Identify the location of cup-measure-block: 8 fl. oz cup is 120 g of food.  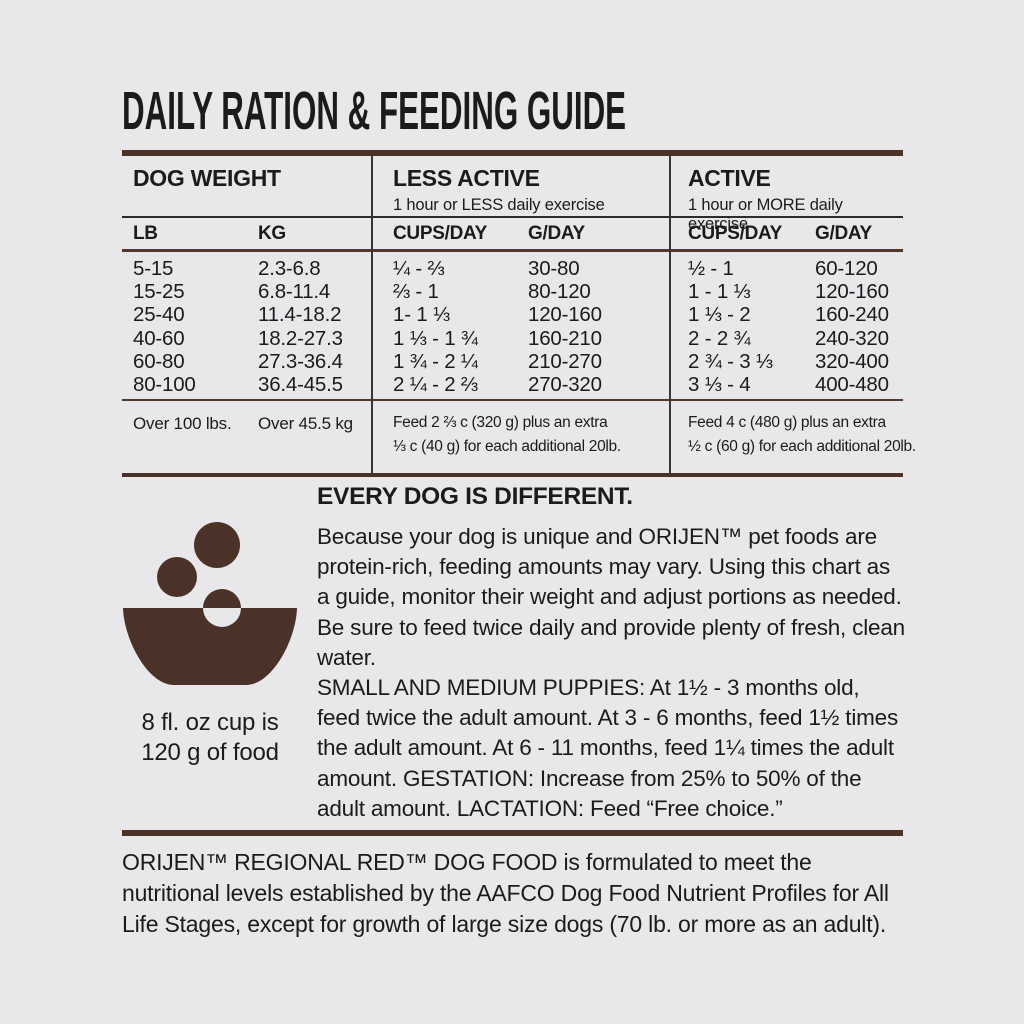
(210, 634).